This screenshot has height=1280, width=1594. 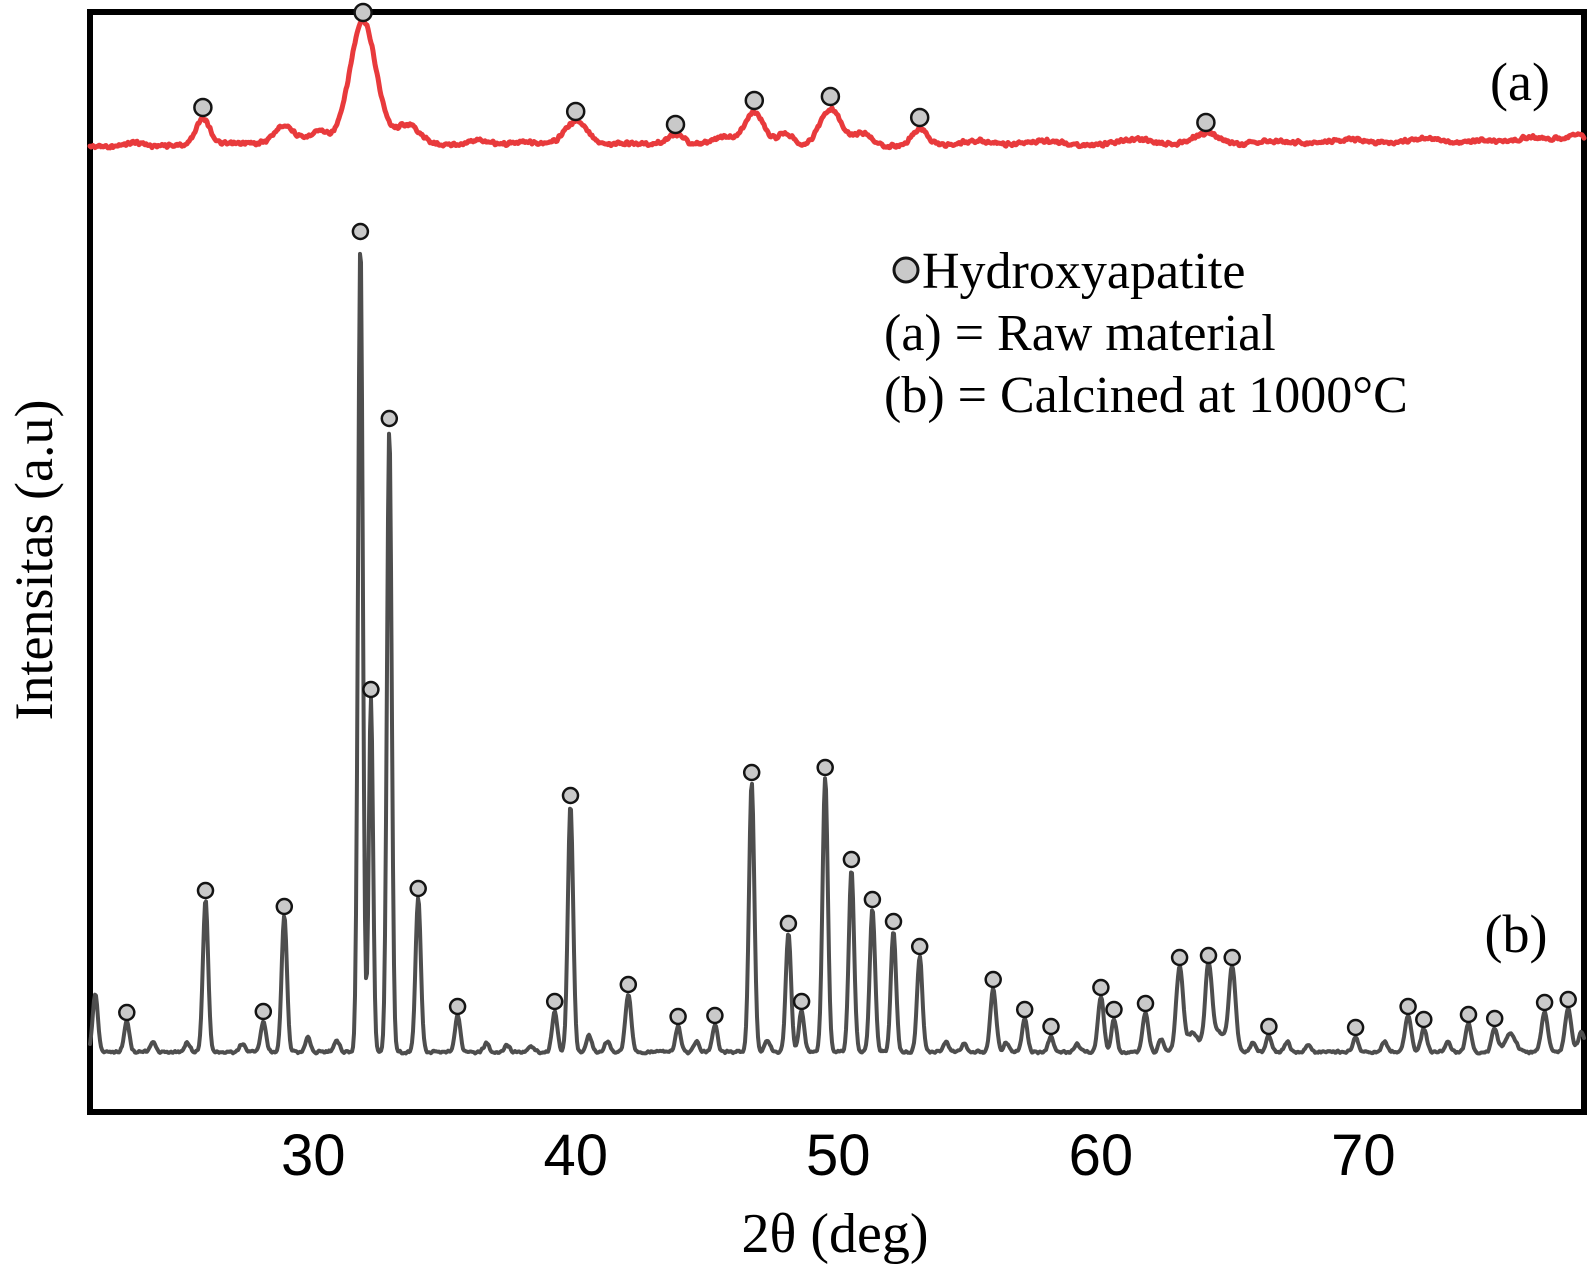 I want to click on legend-raw-material-label: (a) = Raw material, so click(x=1080, y=333).